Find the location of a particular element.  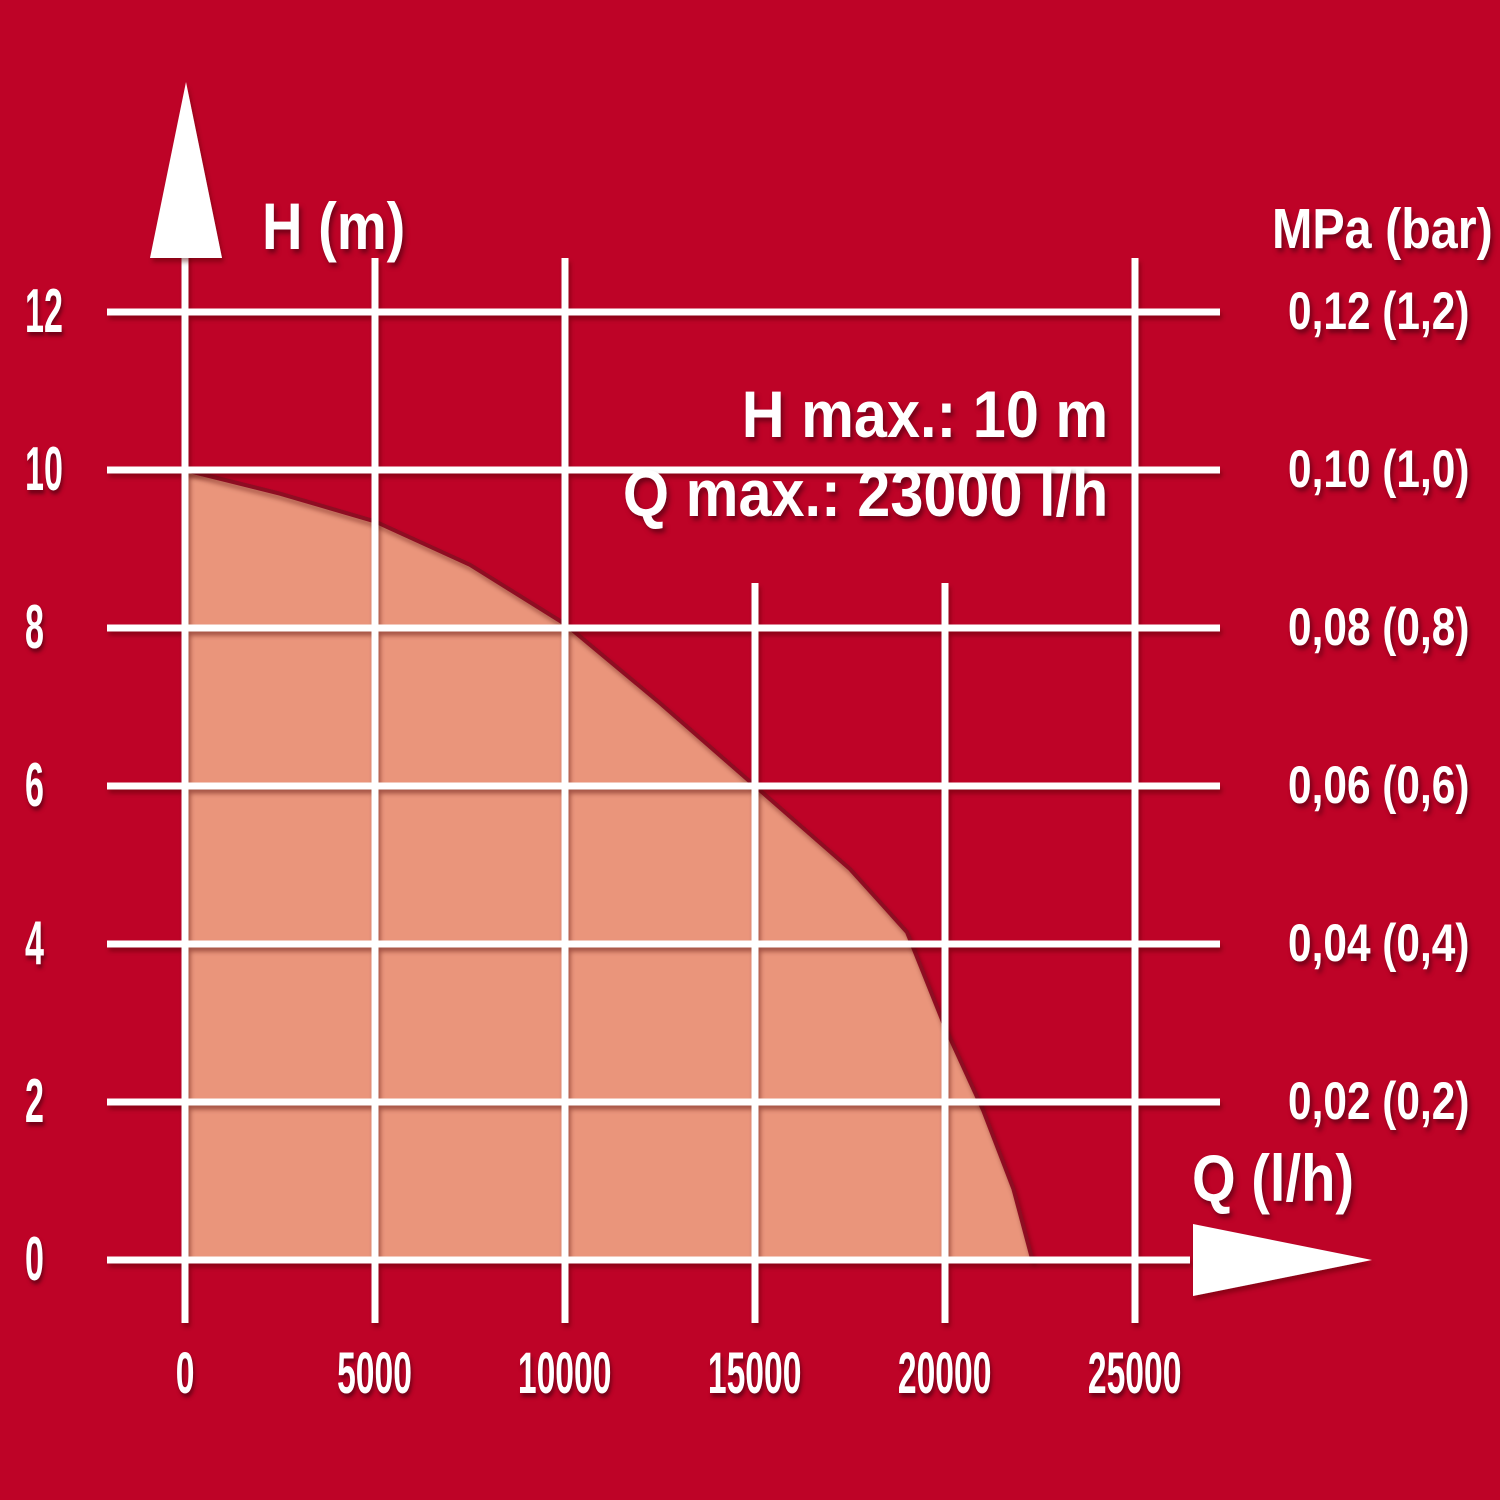

x-tick-label-5000: 5000 is located at coordinates (375, 1373).